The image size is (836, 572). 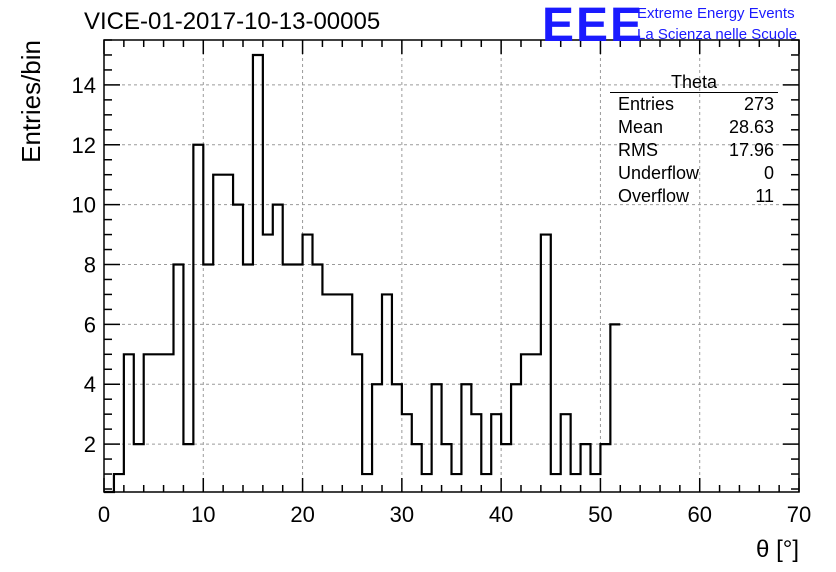 I want to click on eee-logo: EEE, so click(x=593, y=26).